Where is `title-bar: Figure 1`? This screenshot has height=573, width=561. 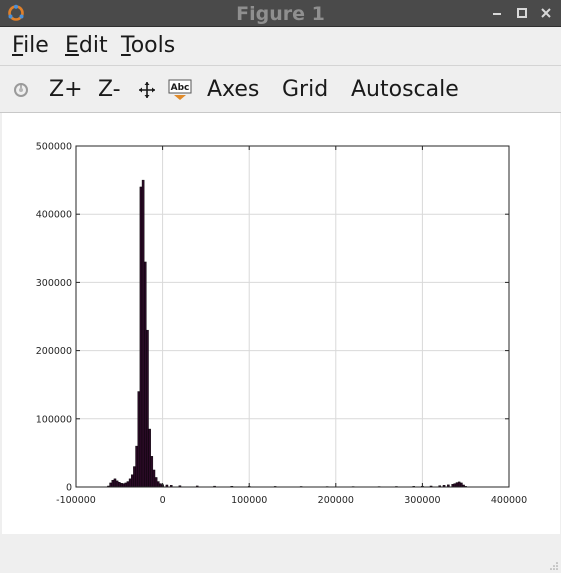
title-bar: Figure 1 is located at coordinates (280, 13).